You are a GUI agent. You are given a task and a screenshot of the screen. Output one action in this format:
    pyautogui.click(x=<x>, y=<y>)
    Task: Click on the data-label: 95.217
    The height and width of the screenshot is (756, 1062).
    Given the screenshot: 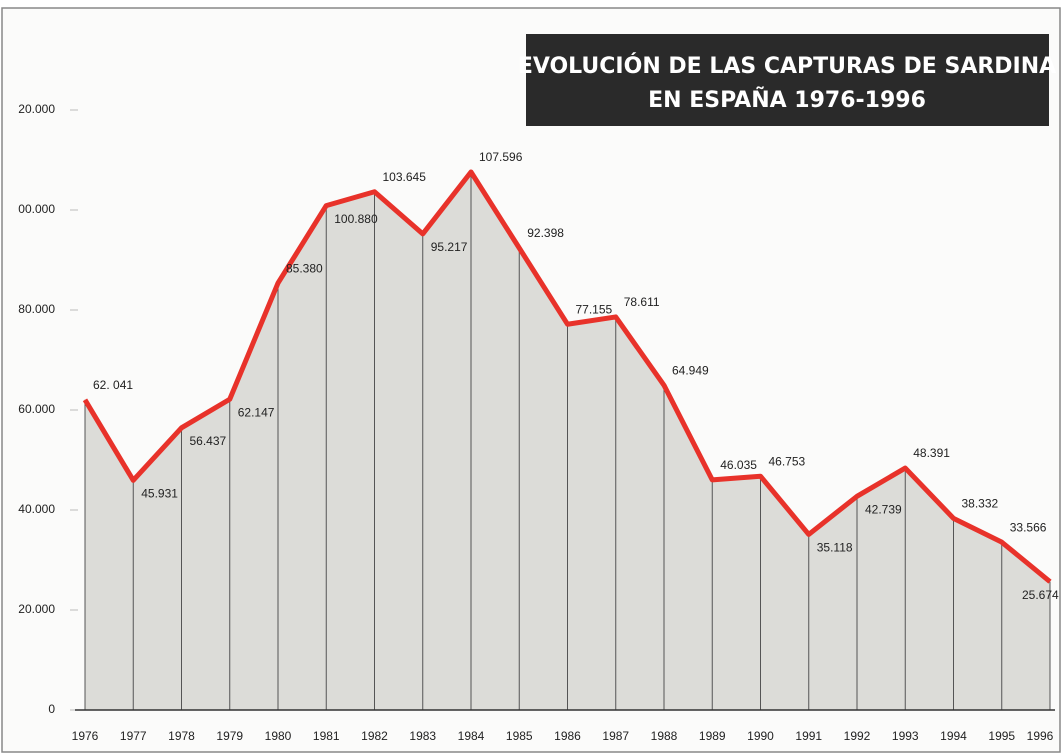 What is the action you would take?
    pyautogui.click(x=449, y=247)
    